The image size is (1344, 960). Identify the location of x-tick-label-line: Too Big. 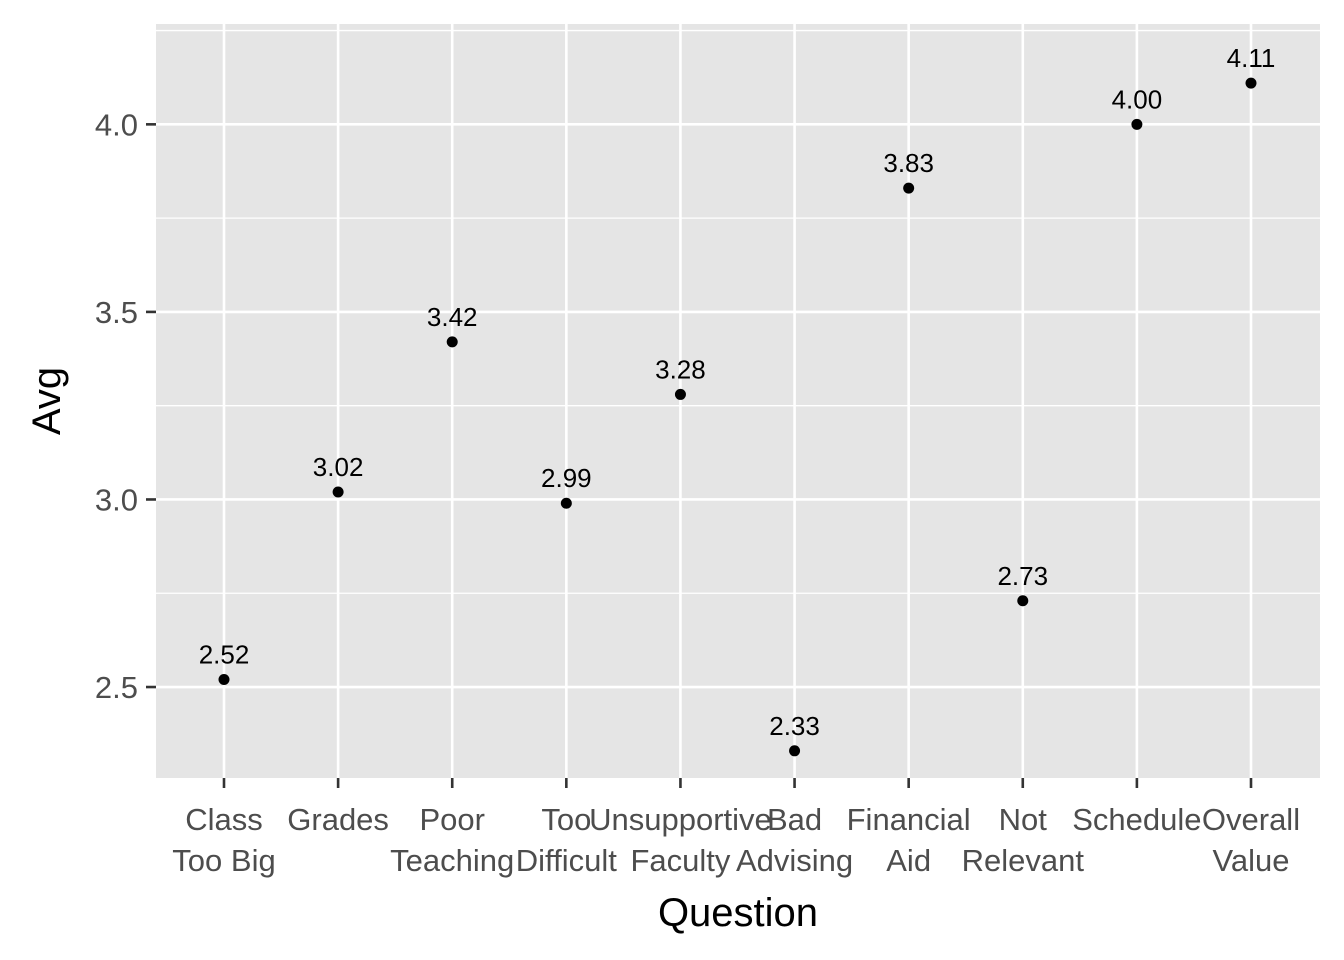
(223, 860).